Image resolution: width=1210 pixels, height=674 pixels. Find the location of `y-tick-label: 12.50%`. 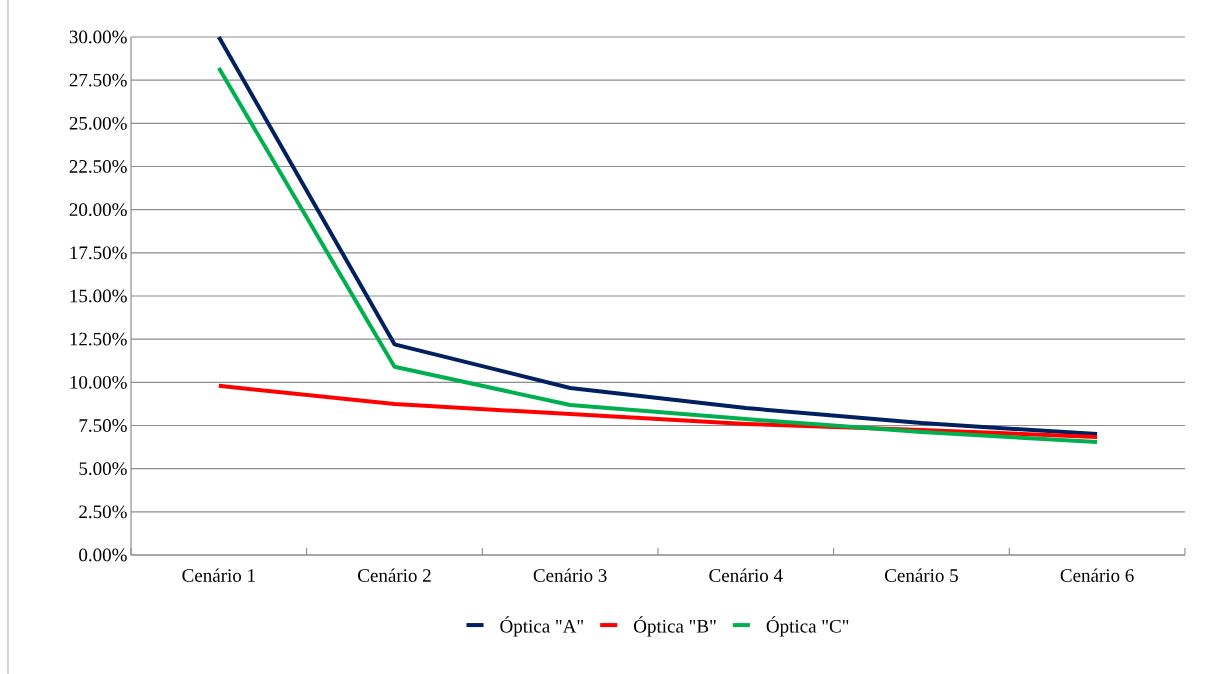

y-tick-label: 12.50% is located at coordinates (98, 339).